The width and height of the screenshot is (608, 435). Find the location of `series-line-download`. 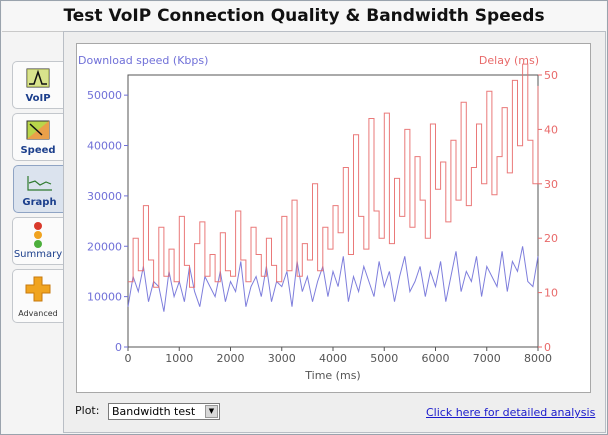

series-line-download is located at coordinates (333, 279).